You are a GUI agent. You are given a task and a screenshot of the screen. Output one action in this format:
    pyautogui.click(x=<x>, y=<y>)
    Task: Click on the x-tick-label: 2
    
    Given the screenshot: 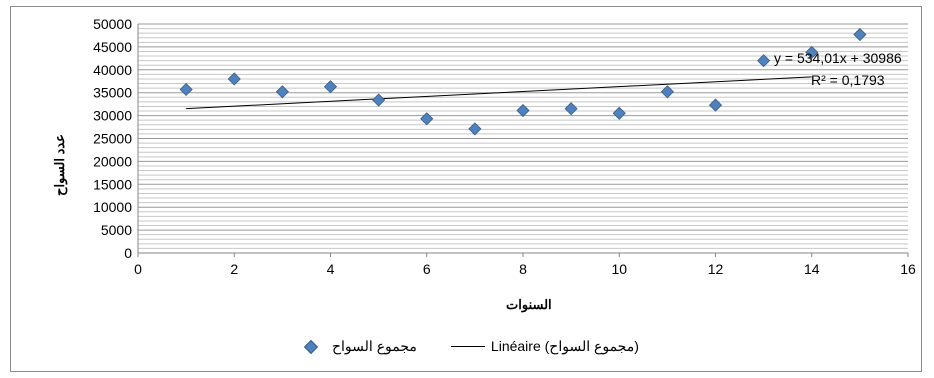 What is the action you would take?
    pyautogui.click(x=234, y=269)
    